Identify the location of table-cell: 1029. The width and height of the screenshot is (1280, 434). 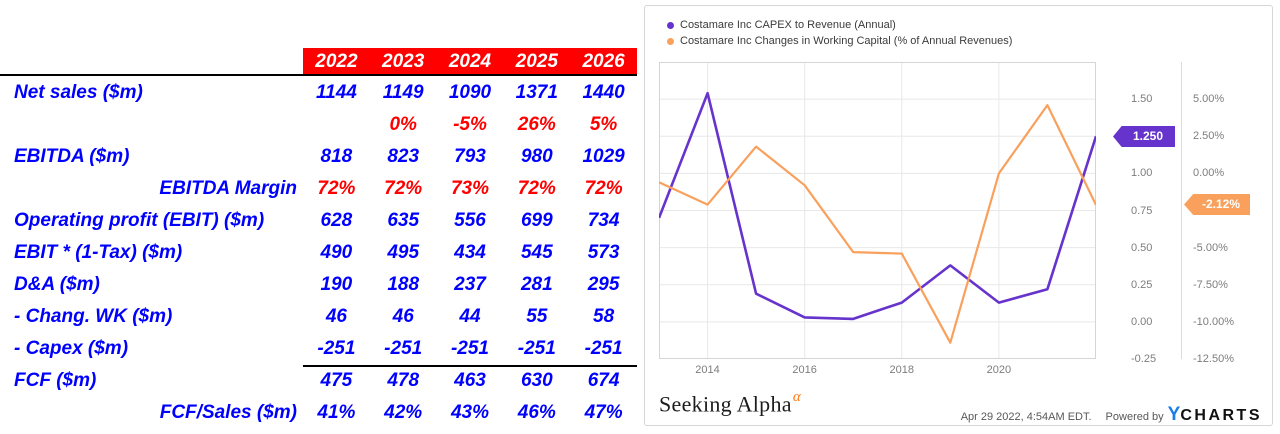
(603, 156).